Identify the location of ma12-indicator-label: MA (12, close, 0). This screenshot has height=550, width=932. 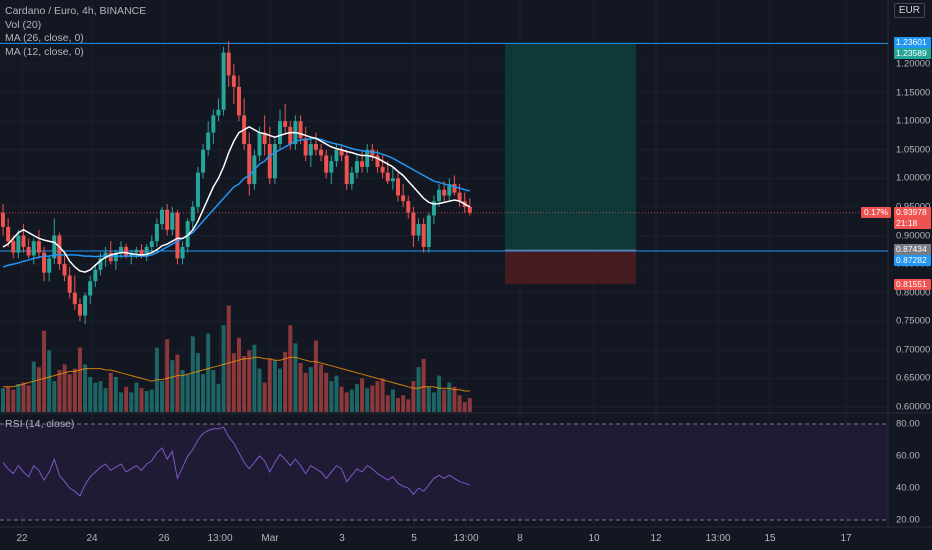
(44, 51).